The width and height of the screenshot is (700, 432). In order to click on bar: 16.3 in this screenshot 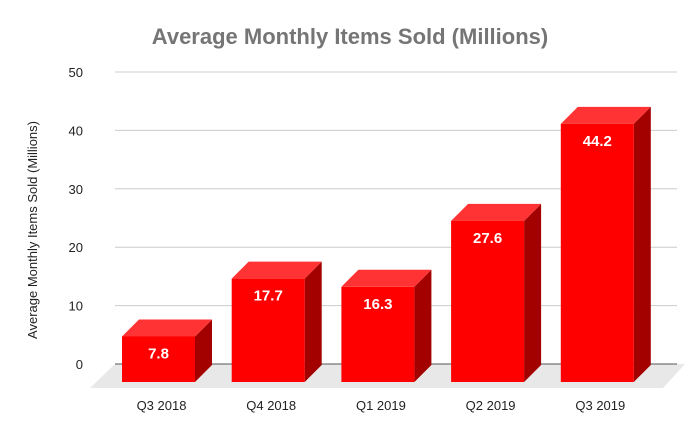, I will do `click(386, 325)`.